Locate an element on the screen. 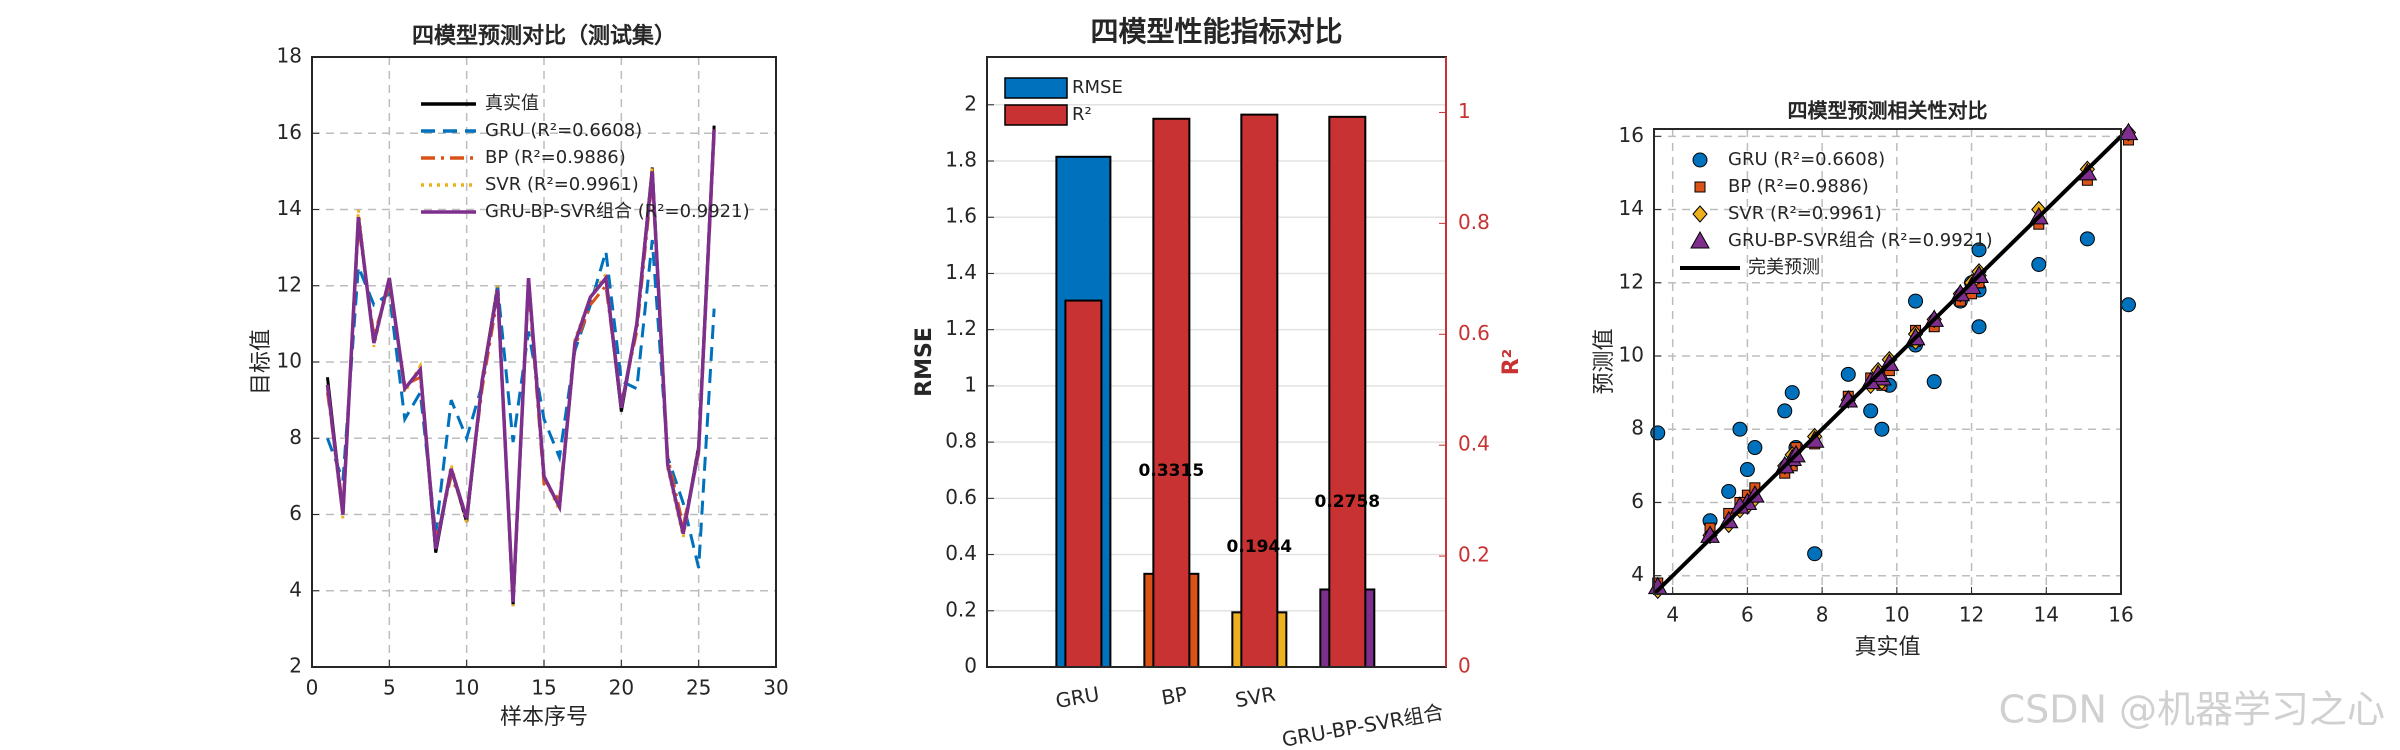  y-tick-label: 1.4 is located at coordinates (961, 272).